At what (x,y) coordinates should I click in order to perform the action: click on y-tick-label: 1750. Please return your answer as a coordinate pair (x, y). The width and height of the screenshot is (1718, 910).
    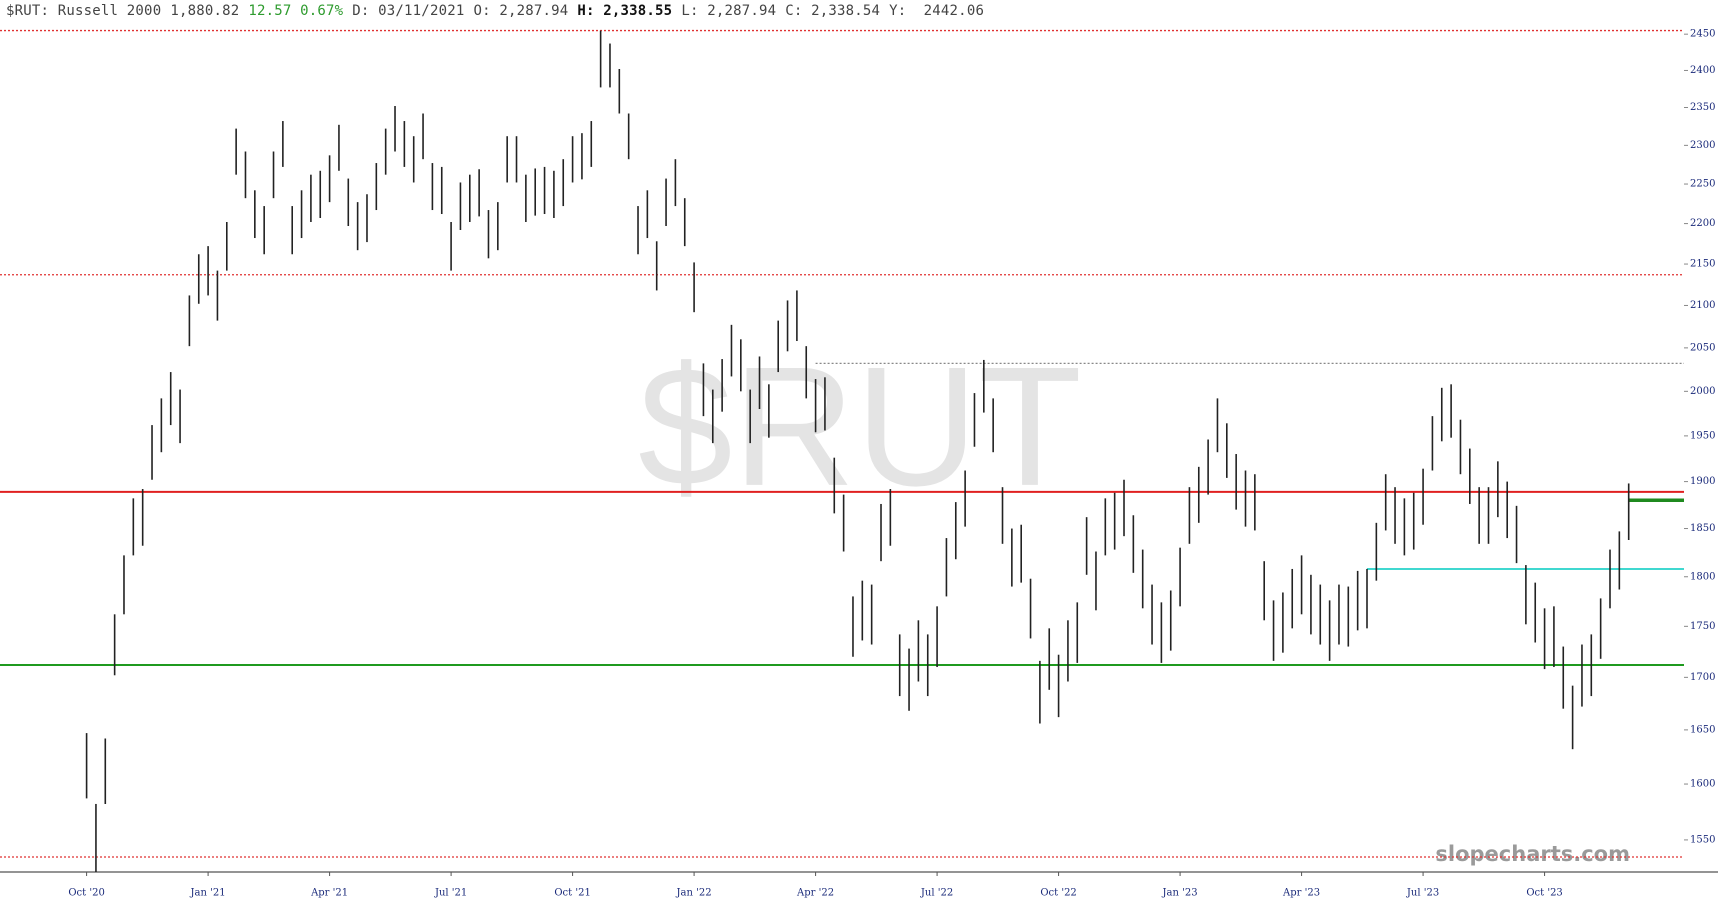
    Looking at the image, I should click on (1702, 626).